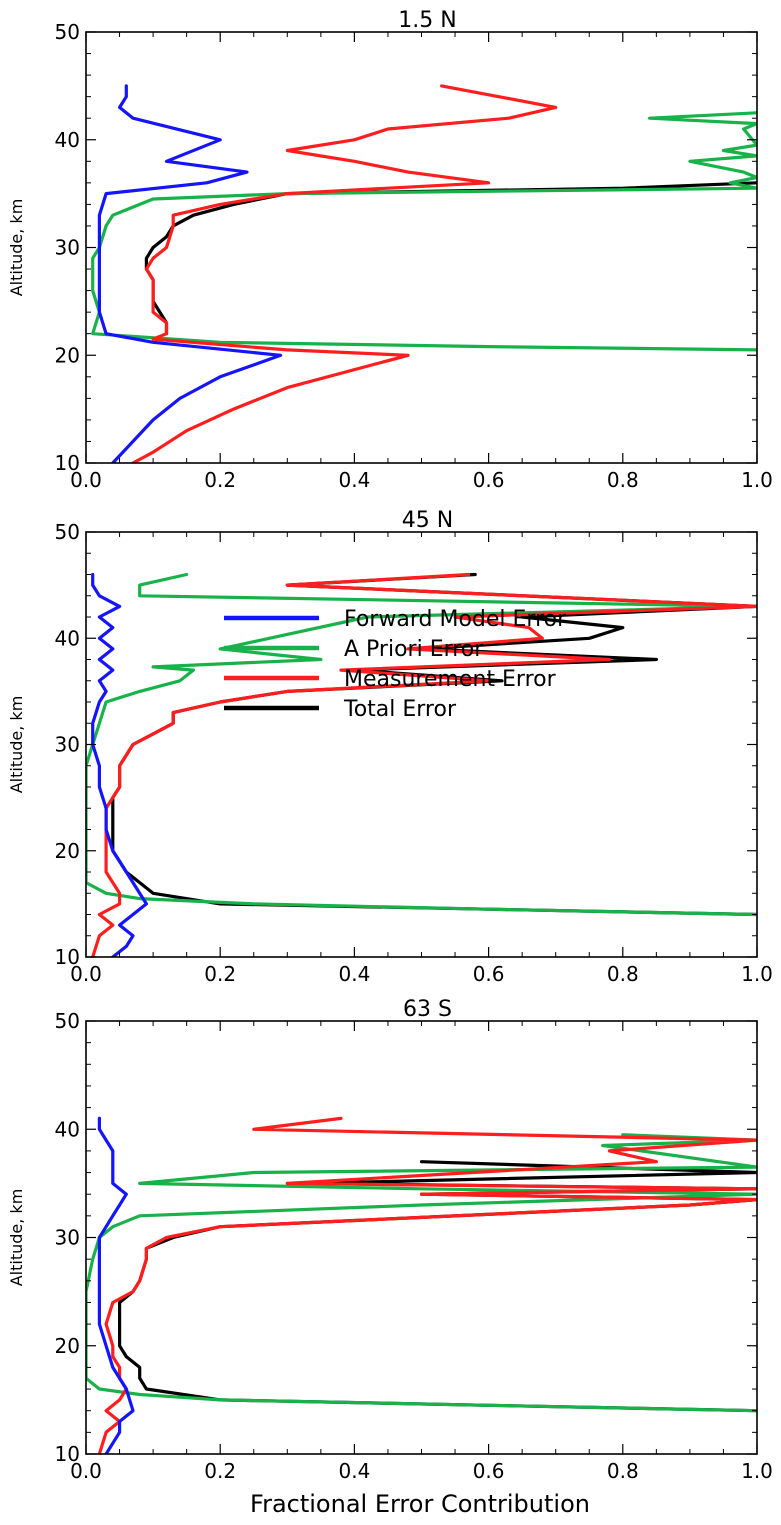  What do you see at coordinates (450, 258) in the screenshot?
I see `series-line-total-error` at bounding box center [450, 258].